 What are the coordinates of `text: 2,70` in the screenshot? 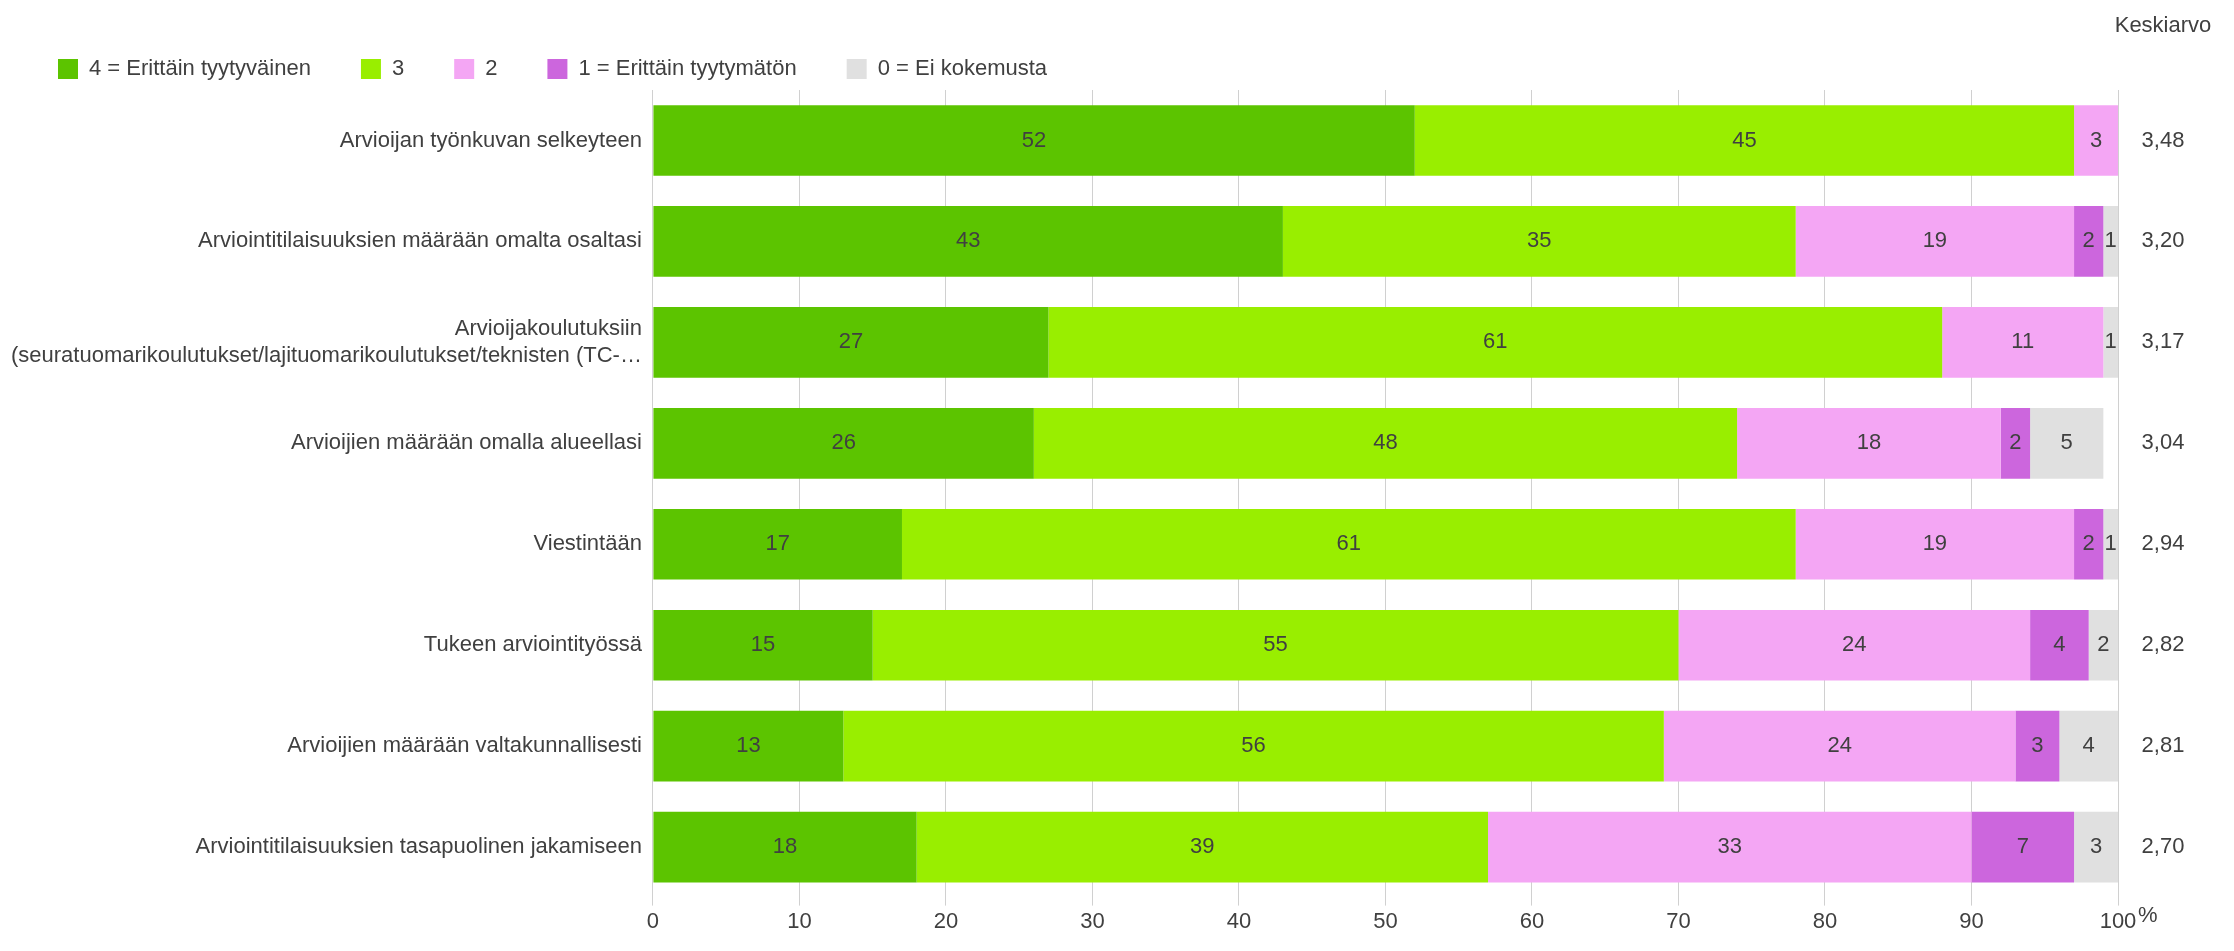 It's located at (2163, 846).